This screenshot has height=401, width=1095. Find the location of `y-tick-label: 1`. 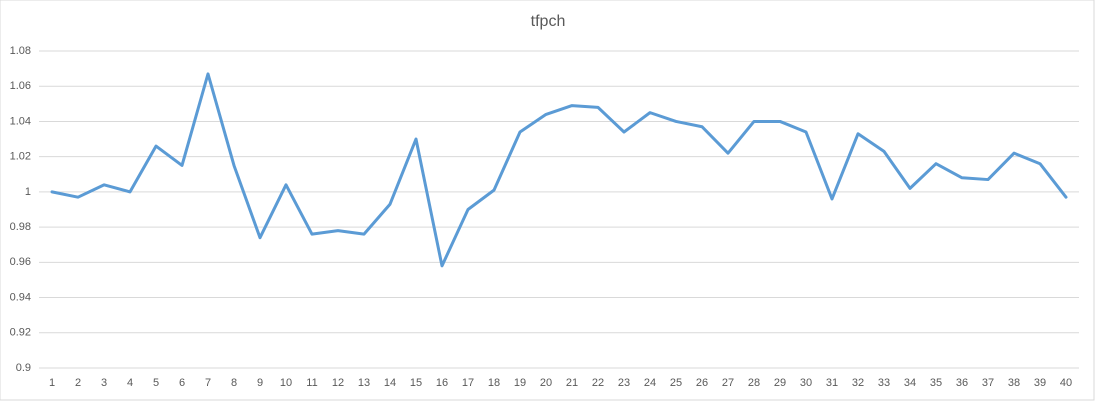

y-tick-label: 1 is located at coordinates (28, 192).